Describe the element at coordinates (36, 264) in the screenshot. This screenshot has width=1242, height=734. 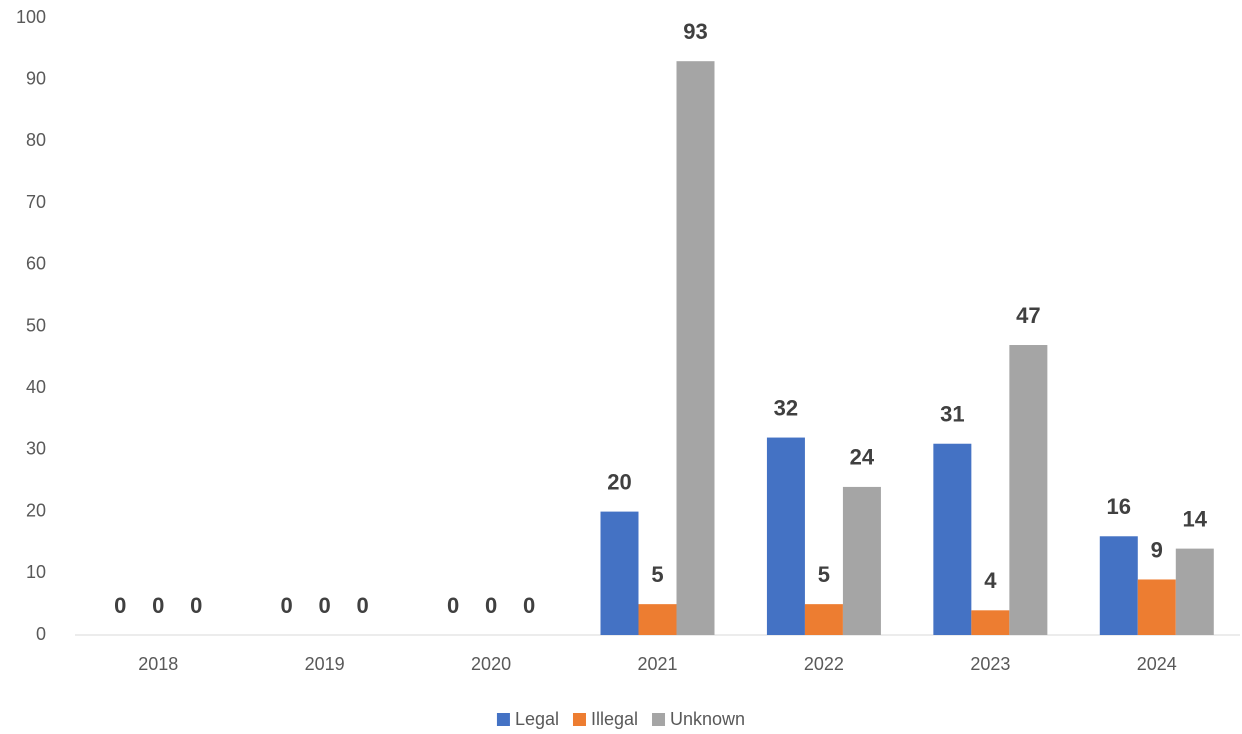
I see `y-tick-label: 60` at that location.